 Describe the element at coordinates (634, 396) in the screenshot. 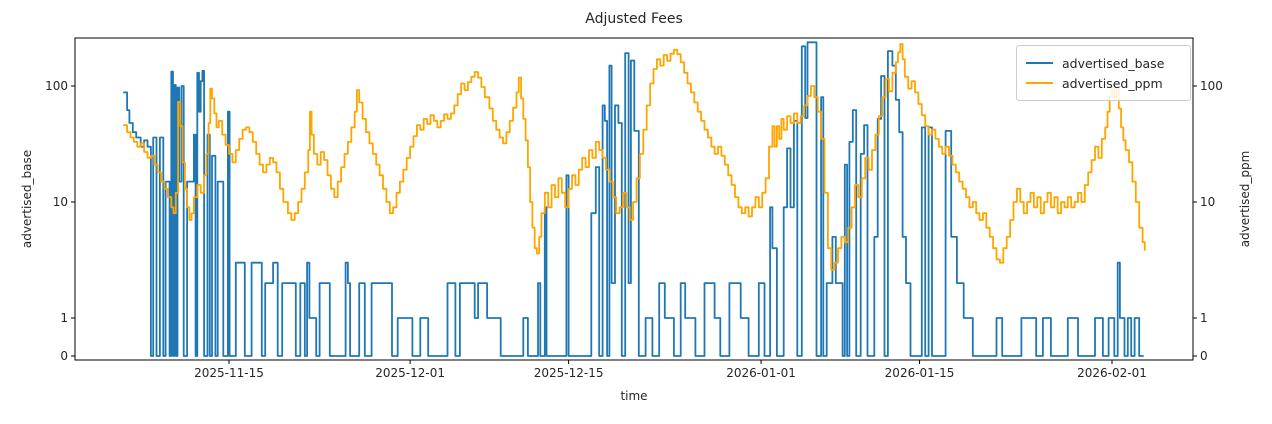

I see `x-axis-label: time` at that location.